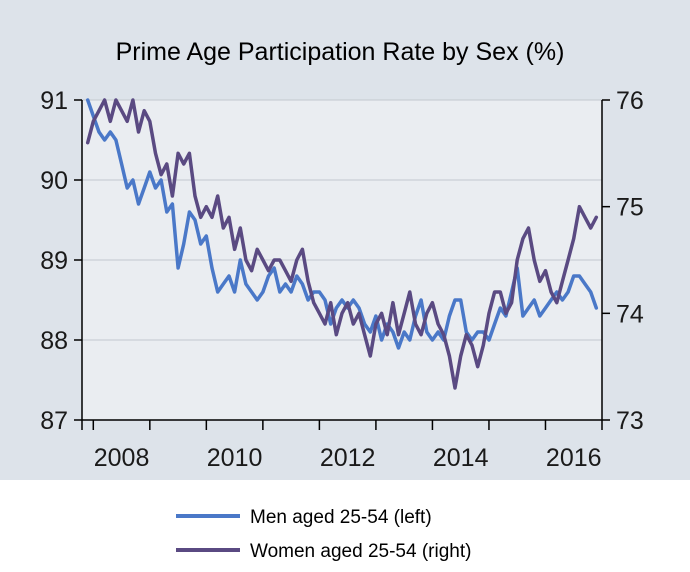  Describe the element at coordinates (630, 208) in the screenshot. I see `y-right-tick-label: 75` at that location.